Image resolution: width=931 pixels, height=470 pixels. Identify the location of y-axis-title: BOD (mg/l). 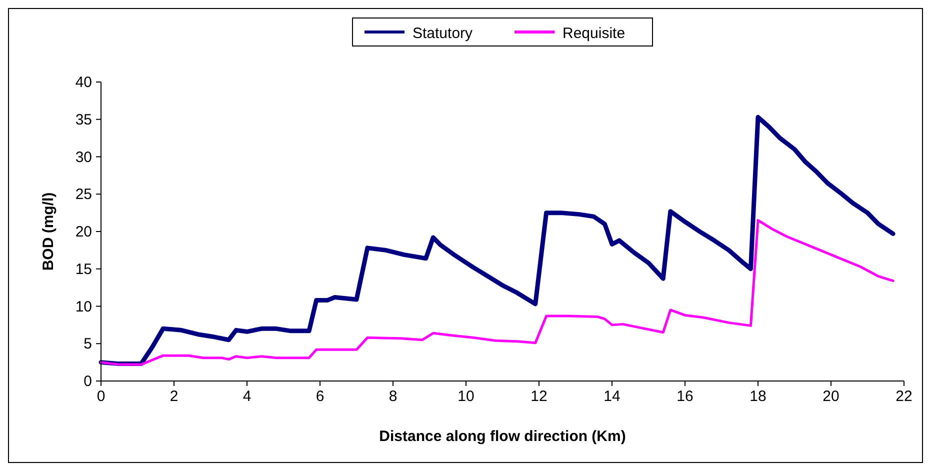
(48, 231).